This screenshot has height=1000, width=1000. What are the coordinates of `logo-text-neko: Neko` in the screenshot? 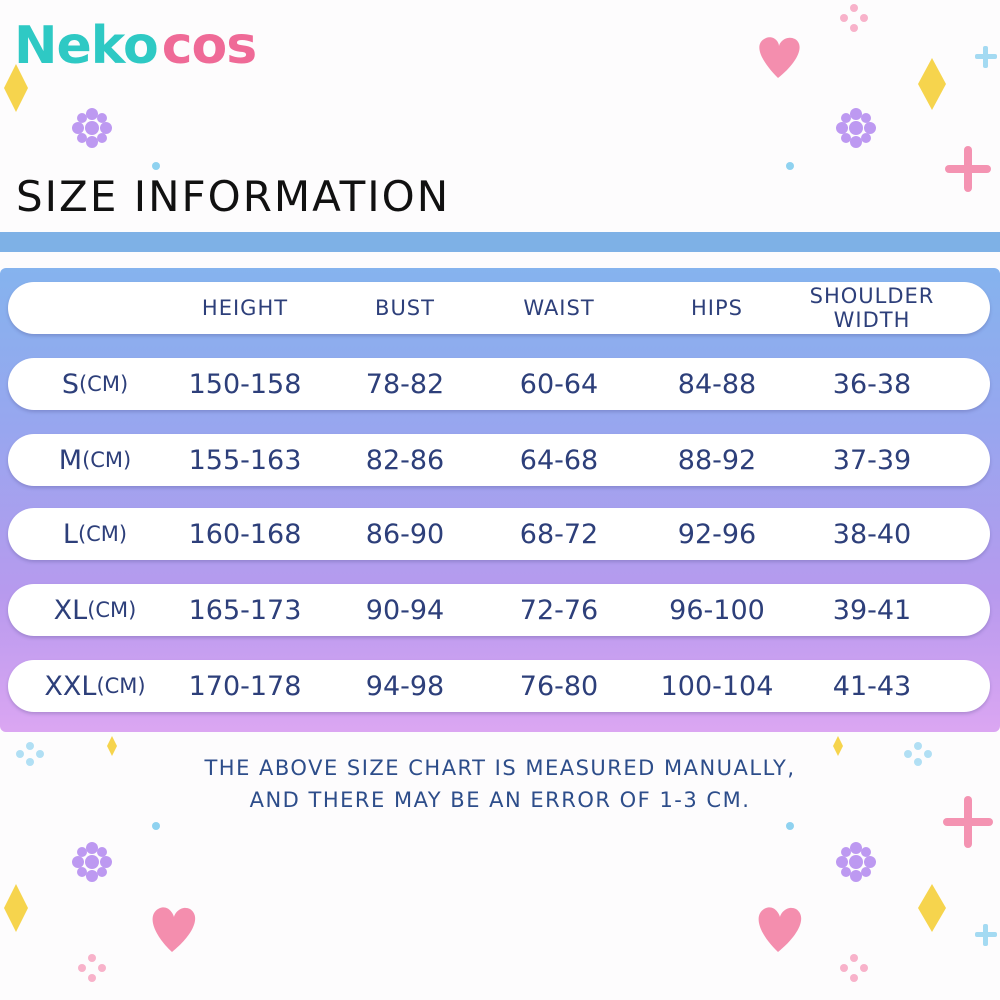 It's located at (86, 46).